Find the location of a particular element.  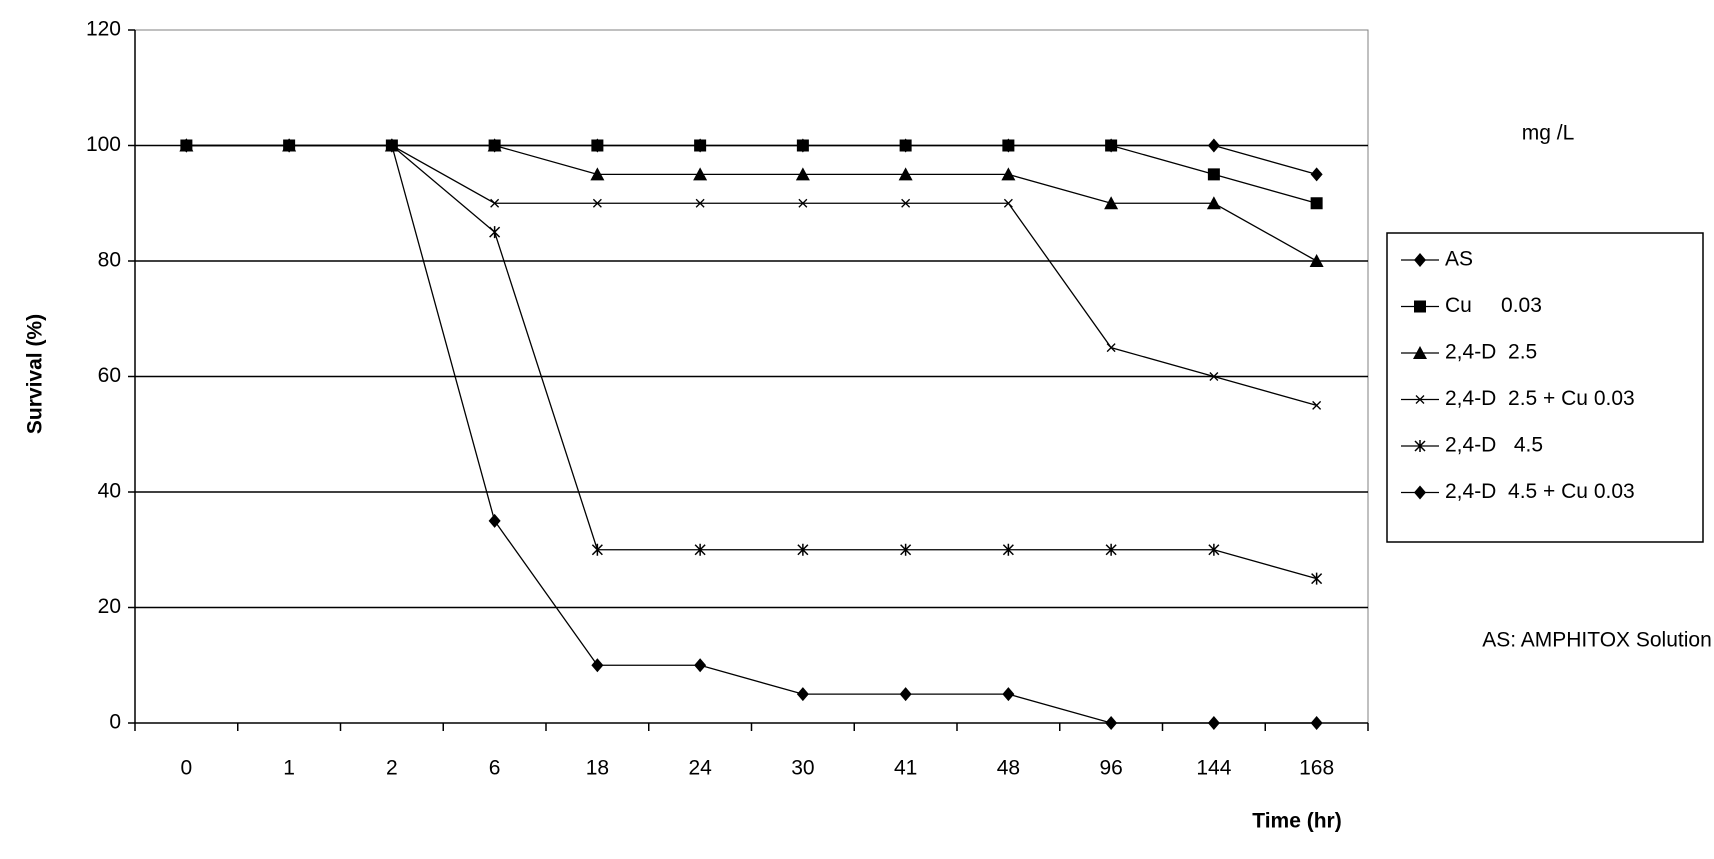

x-tick-label: 30 is located at coordinates (802, 768).